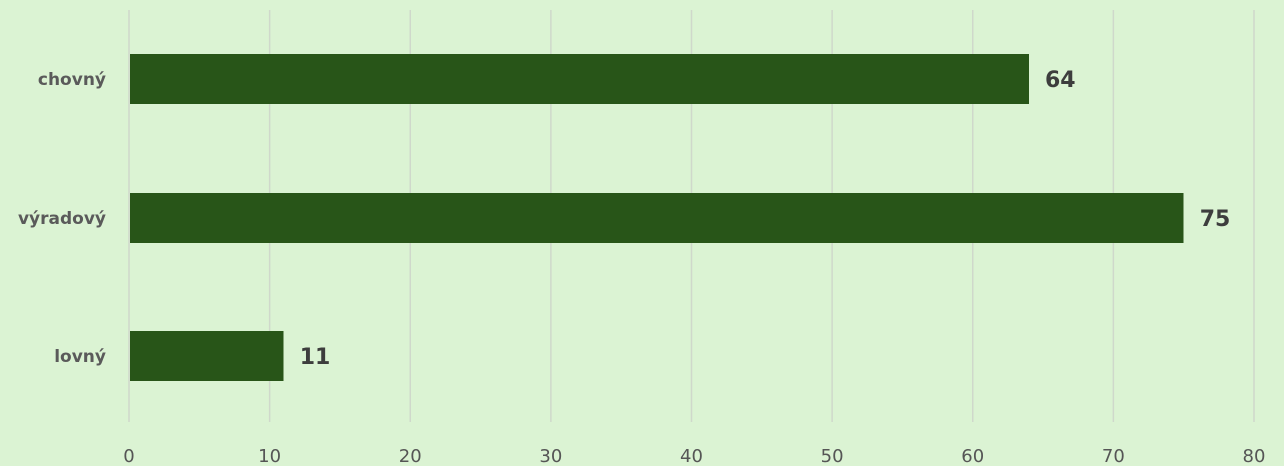 This screenshot has height=466, width=1284. What do you see at coordinates (62, 219) in the screenshot?
I see `category-label: výradový` at bounding box center [62, 219].